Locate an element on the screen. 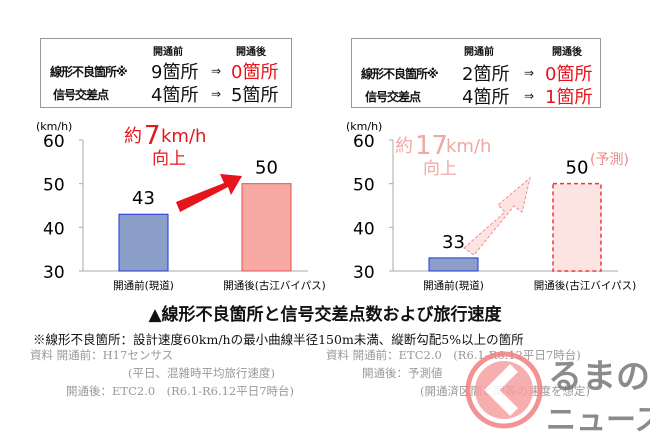 The height and width of the screenshot is (438, 650). before-value: 9箇所 is located at coordinates (175, 72).